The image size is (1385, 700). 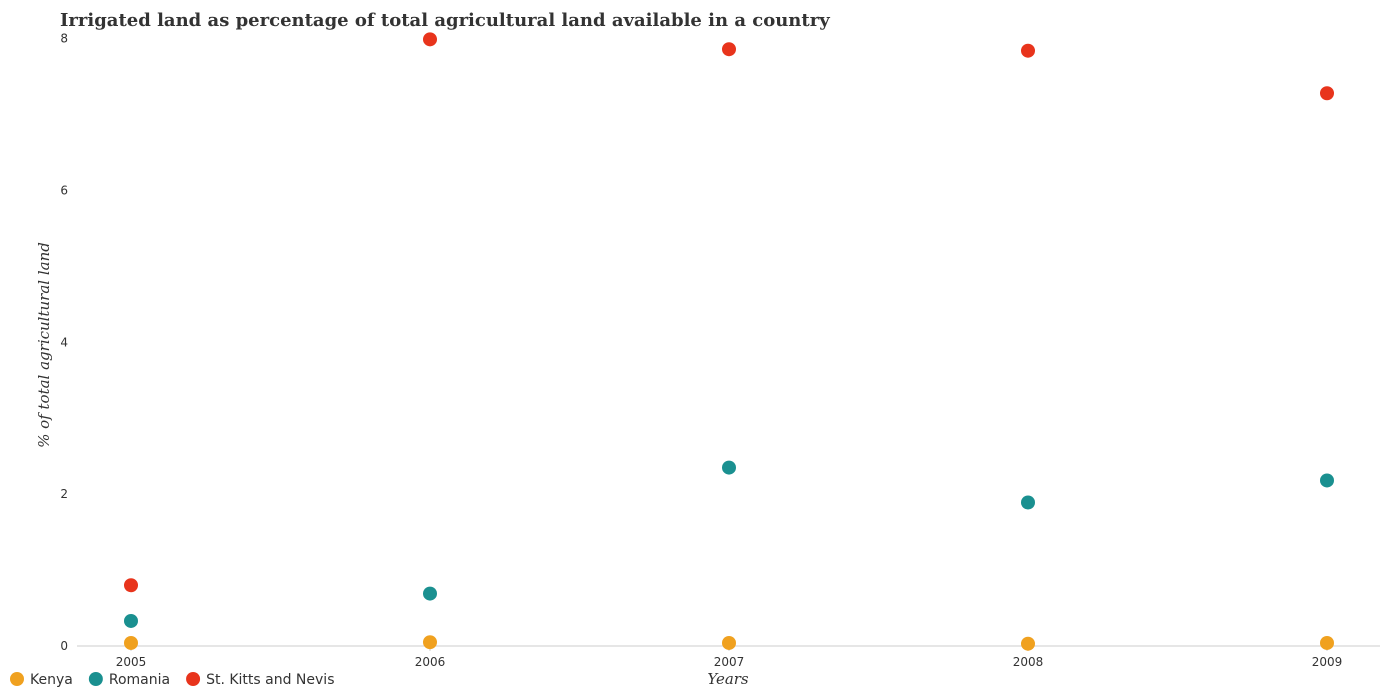 What do you see at coordinates (131, 620) in the screenshot?
I see `point-romania-2005` at bounding box center [131, 620].